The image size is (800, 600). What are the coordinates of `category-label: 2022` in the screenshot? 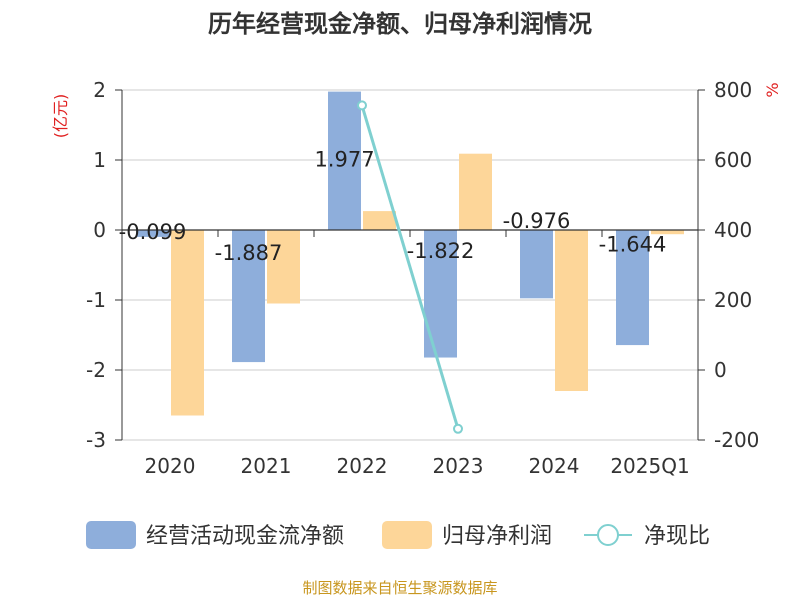 It's located at (362, 466).